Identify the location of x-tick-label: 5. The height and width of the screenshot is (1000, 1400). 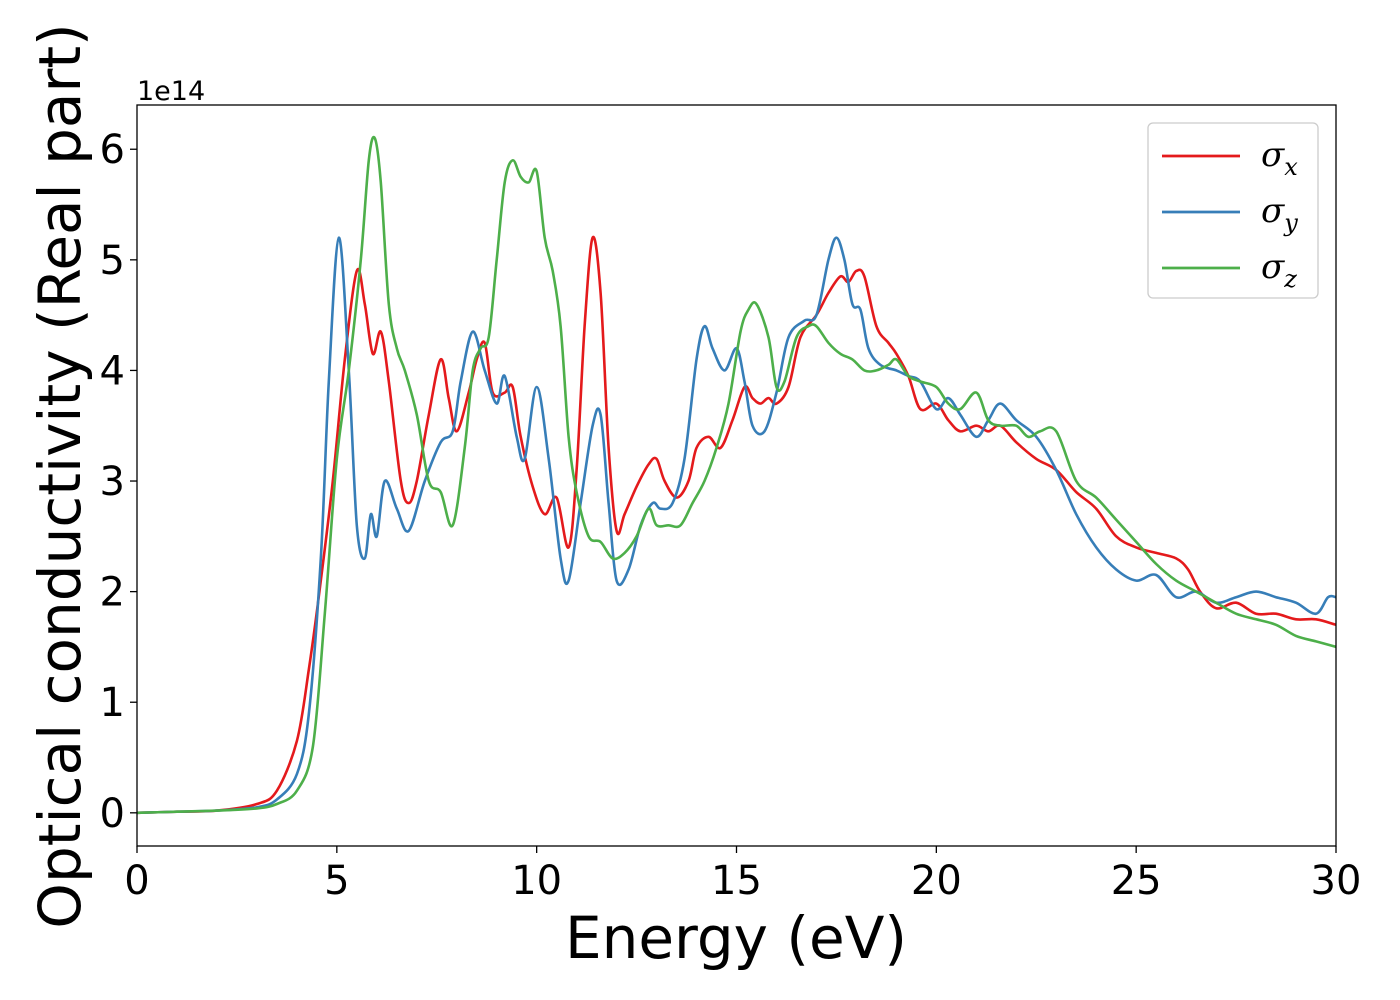
(336, 881).